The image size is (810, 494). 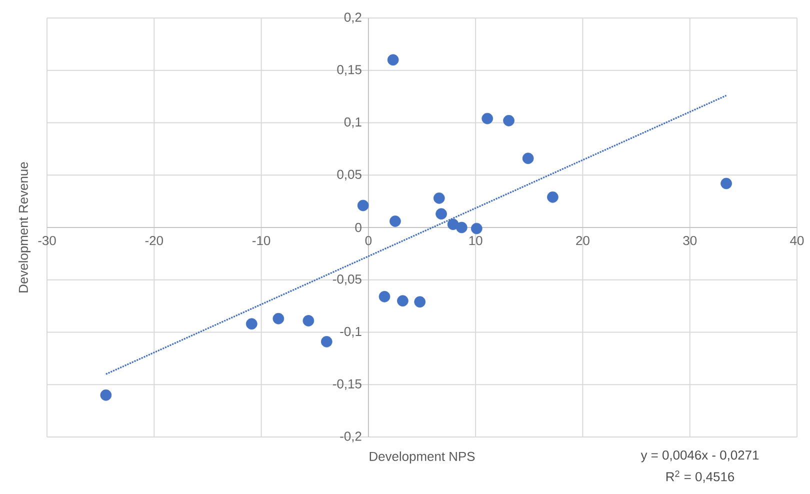 I want to click on y-tick-label: -0,05, so click(x=347, y=280).